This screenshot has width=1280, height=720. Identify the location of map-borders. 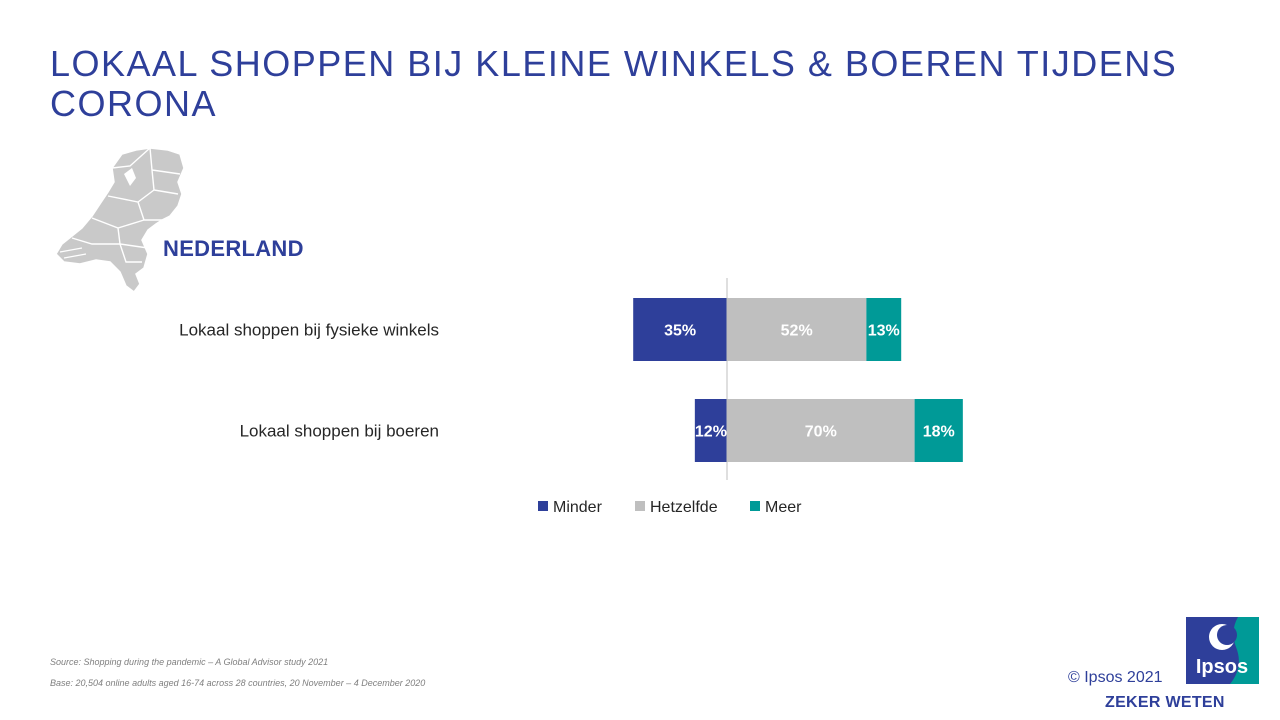
(126, 205).